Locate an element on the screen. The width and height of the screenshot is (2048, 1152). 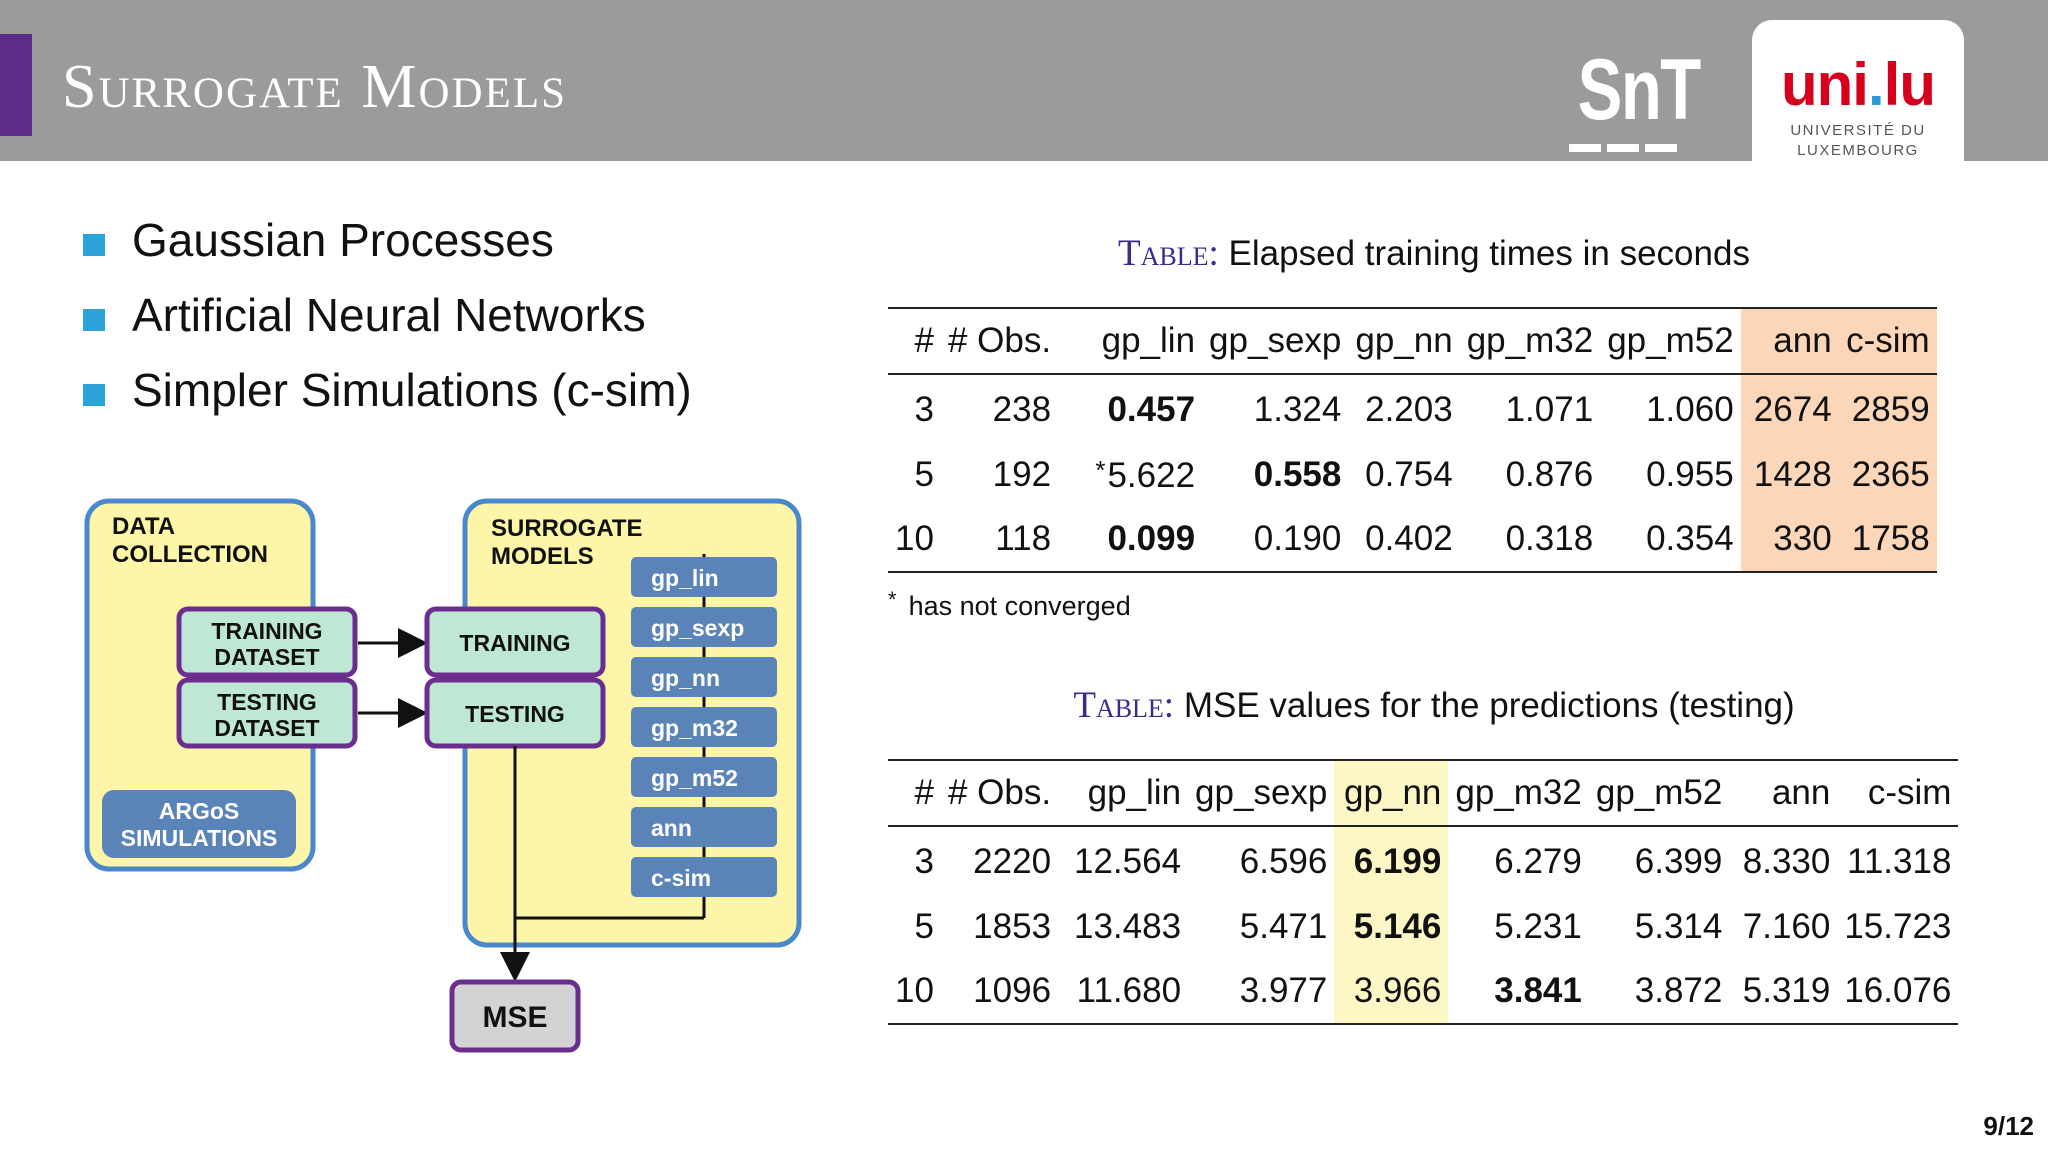
model-label: ann is located at coordinates (671, 828).